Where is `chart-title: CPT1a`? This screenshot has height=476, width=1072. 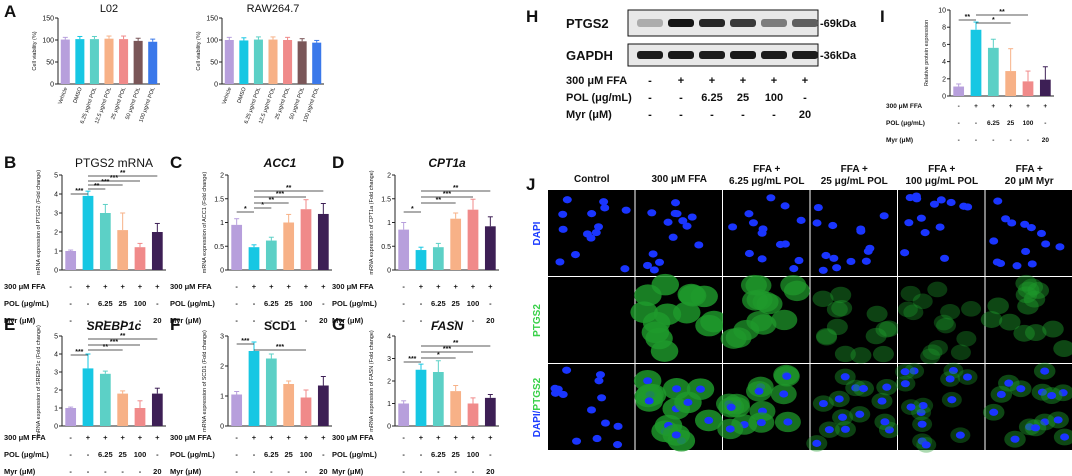 chart-title: CPT1a is located at coordinates (447, 163).